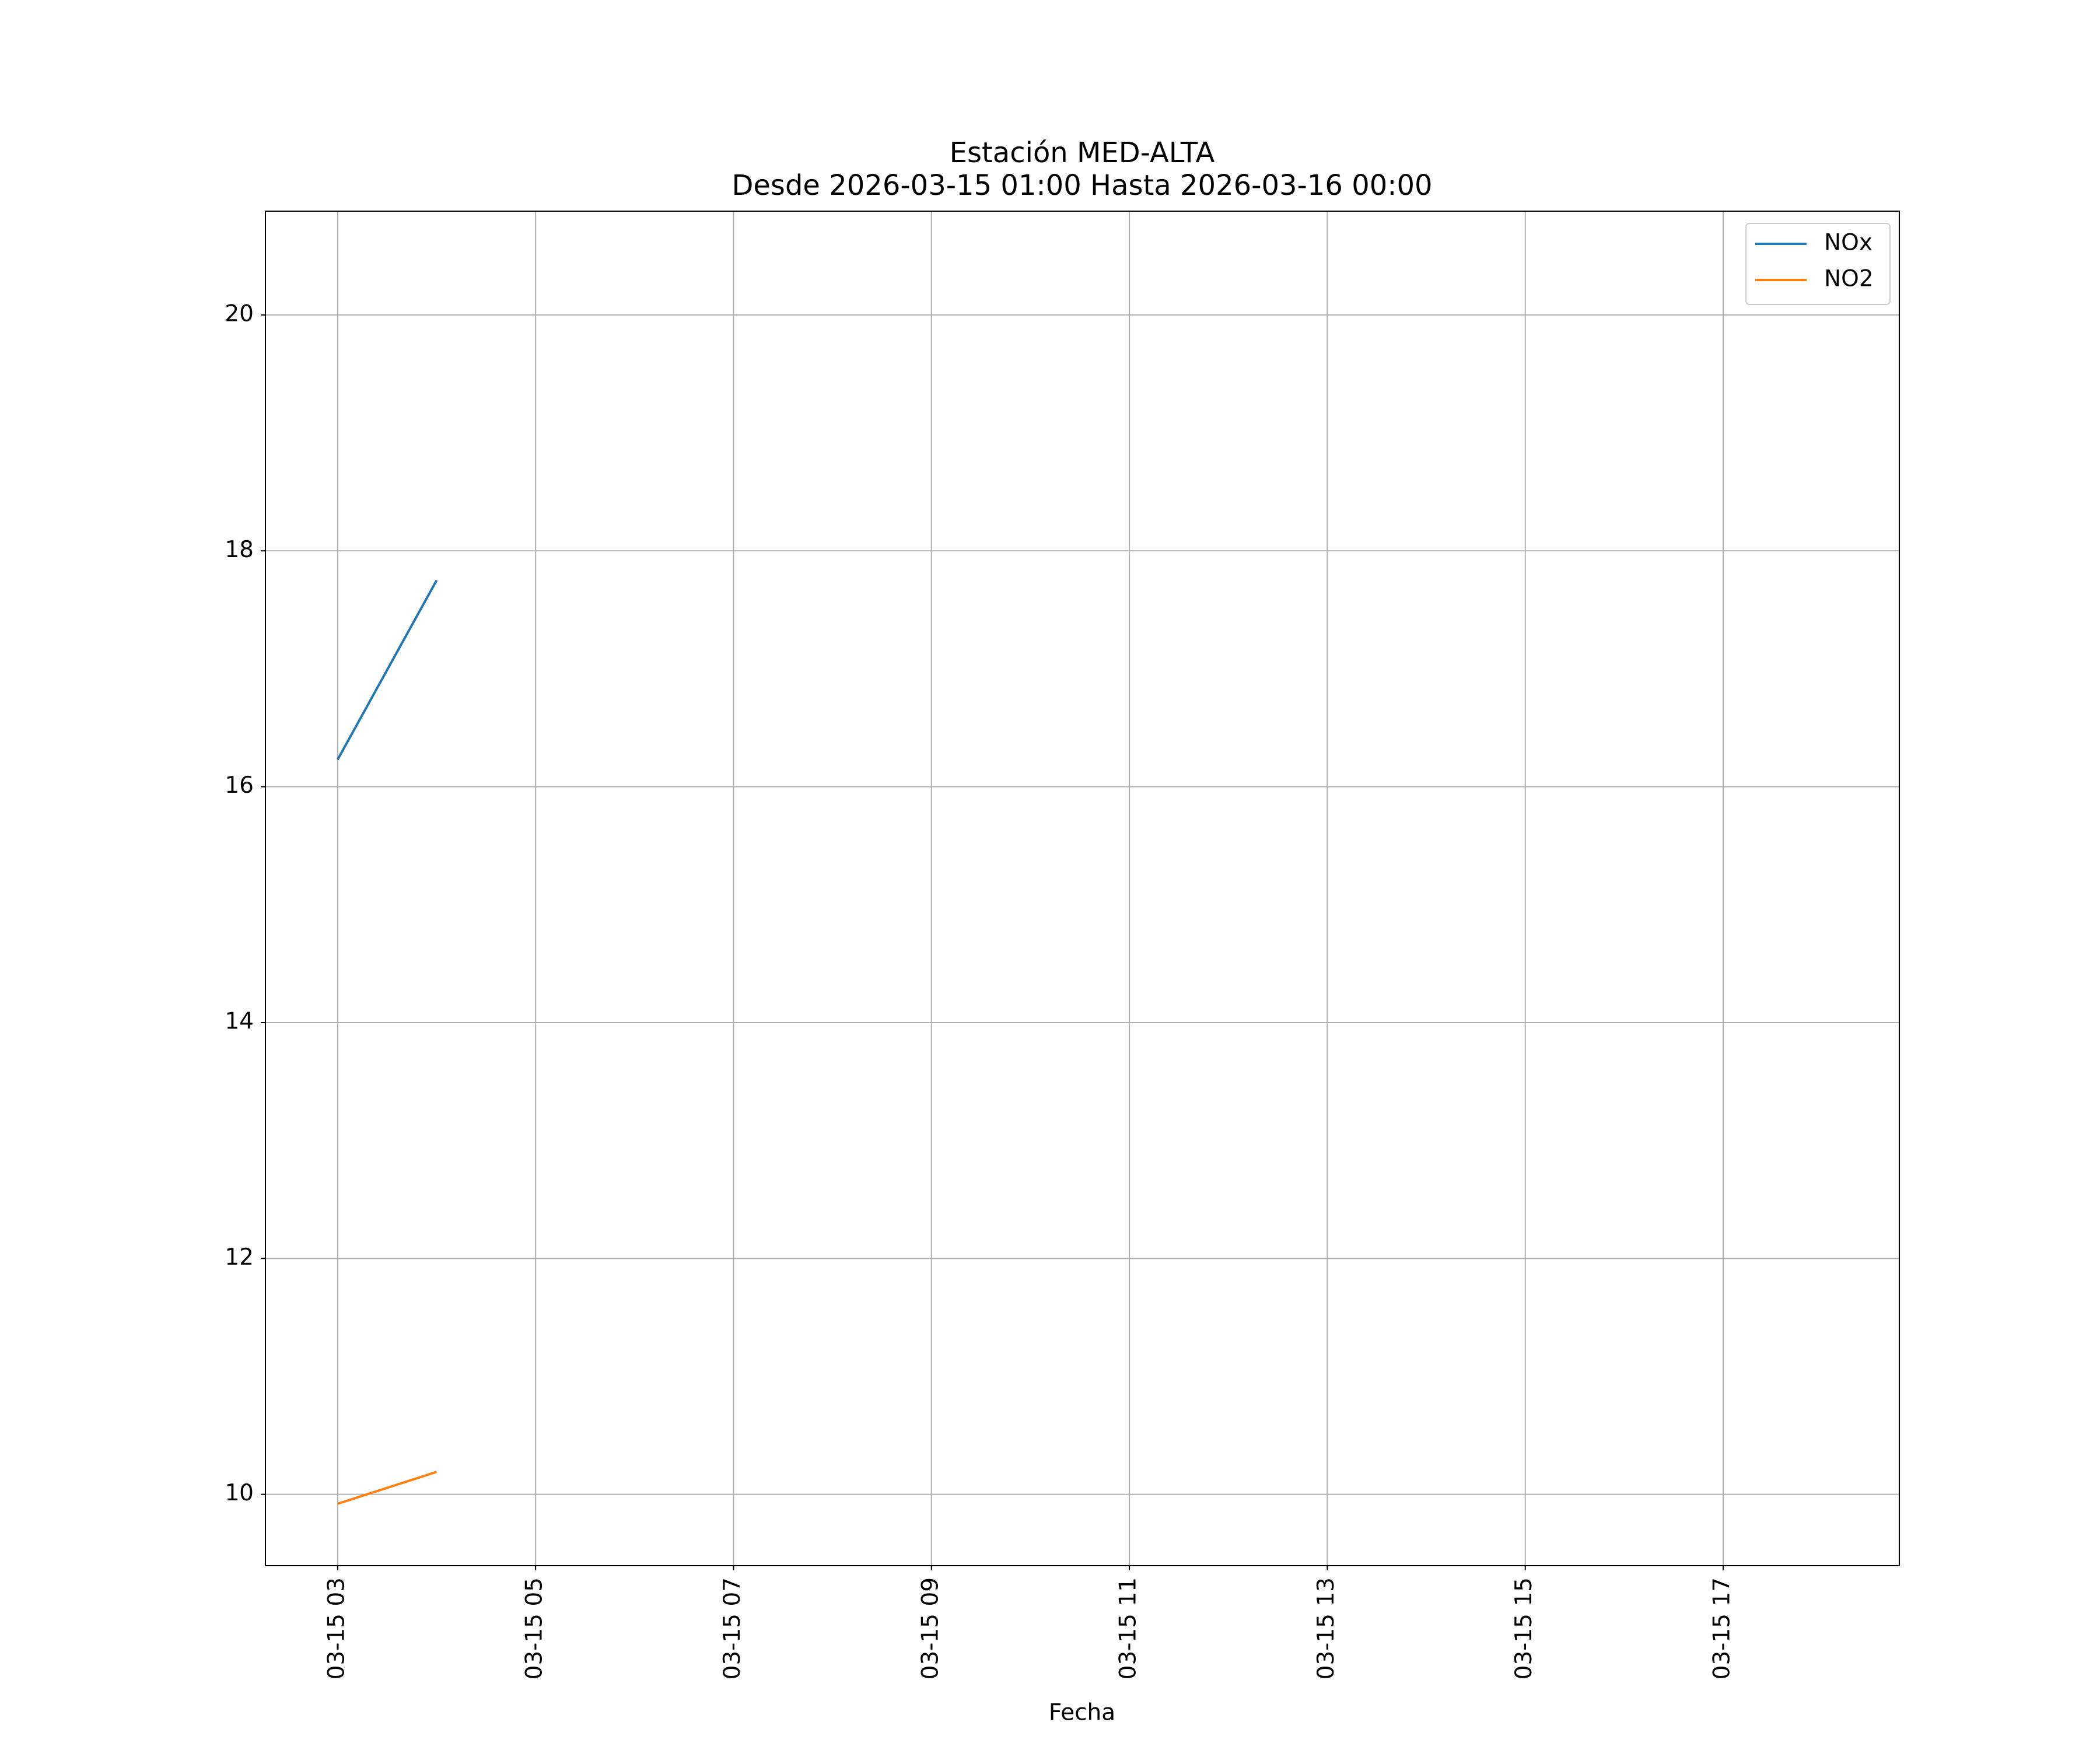 The height and width of the screenshot is (1750, 2100). Describe the element at coordinates (239, 314) in the screenshot. I see `y-tick-label: 20` at that location.